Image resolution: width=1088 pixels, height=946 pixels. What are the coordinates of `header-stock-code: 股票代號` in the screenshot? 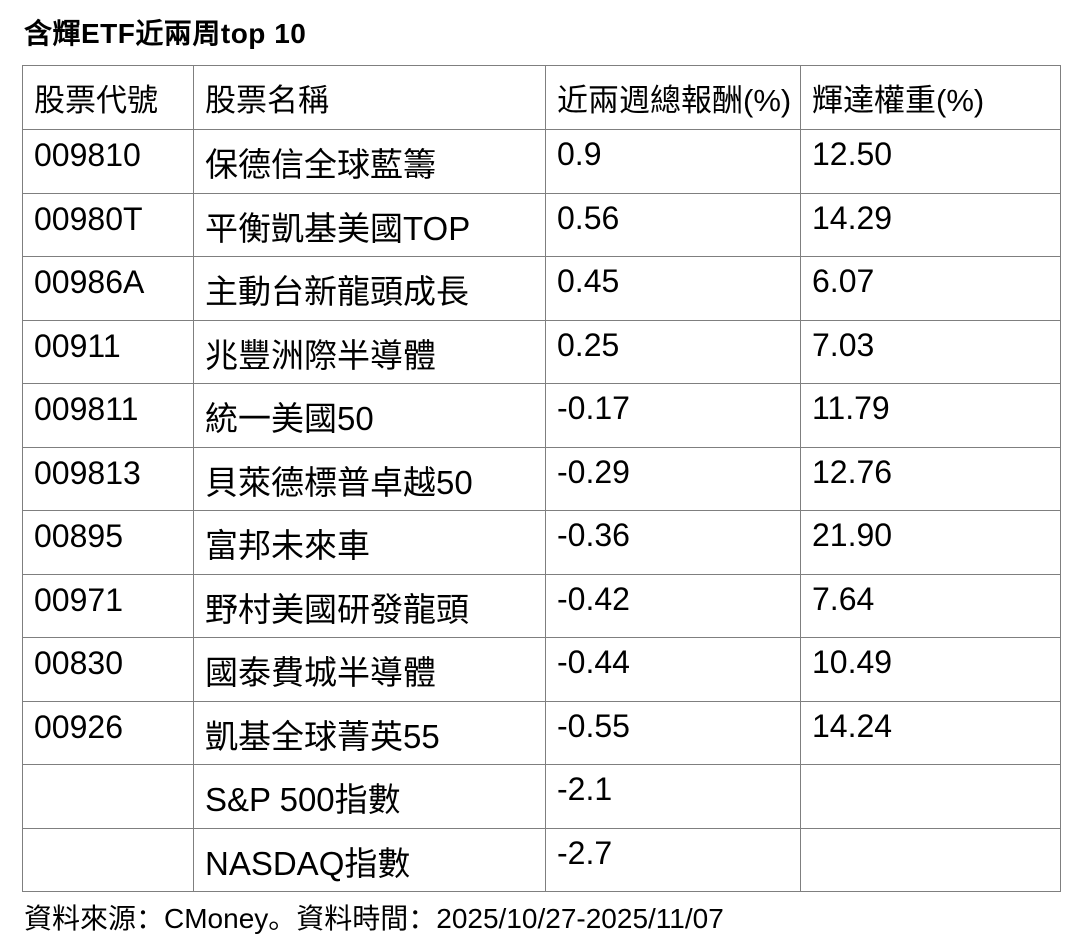 It's located at (108, 97).